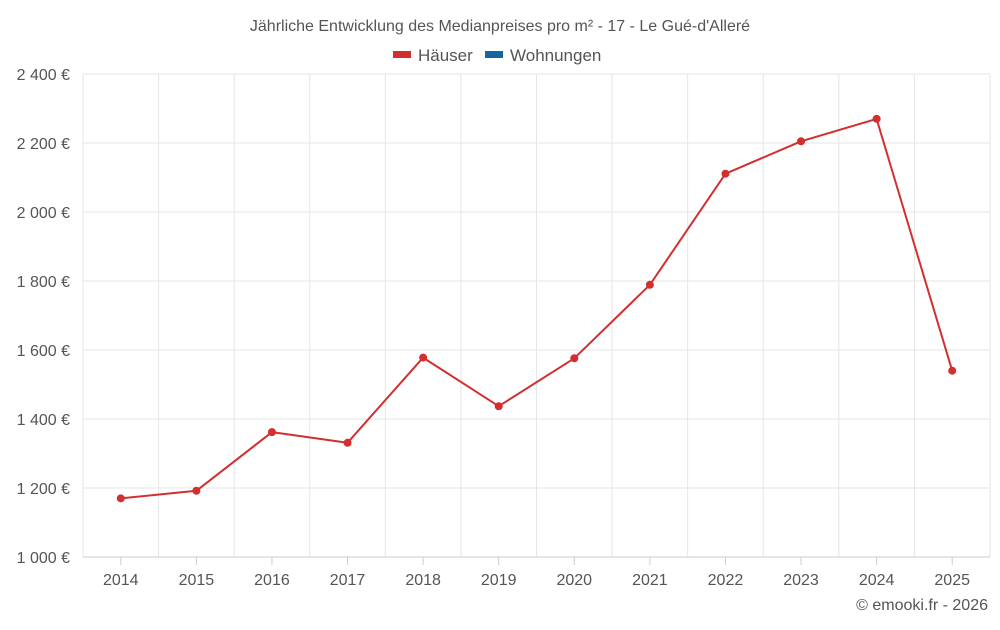 The height and width of the screenshot is (630, 1000). What do you see at coordinates (445, 55) in the screenshot?
I see `legend-label-0: Häuser` at bounding box center [445, 55].